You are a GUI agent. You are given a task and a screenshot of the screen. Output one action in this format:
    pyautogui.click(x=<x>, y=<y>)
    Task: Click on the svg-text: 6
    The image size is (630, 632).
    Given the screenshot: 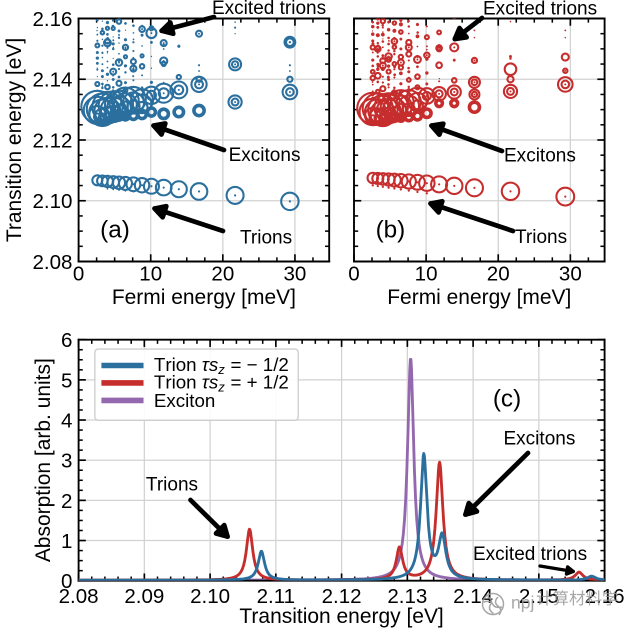 What is the action you would take?
    pyautogui.click(x=66, y=340)
    